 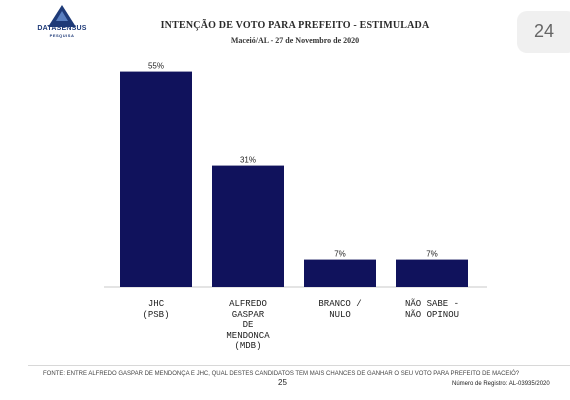 What do you see at coordinates (62, 28) in the screenshot?
I see `logo-name: DATASENSUS` at bounding box center [62, 28].